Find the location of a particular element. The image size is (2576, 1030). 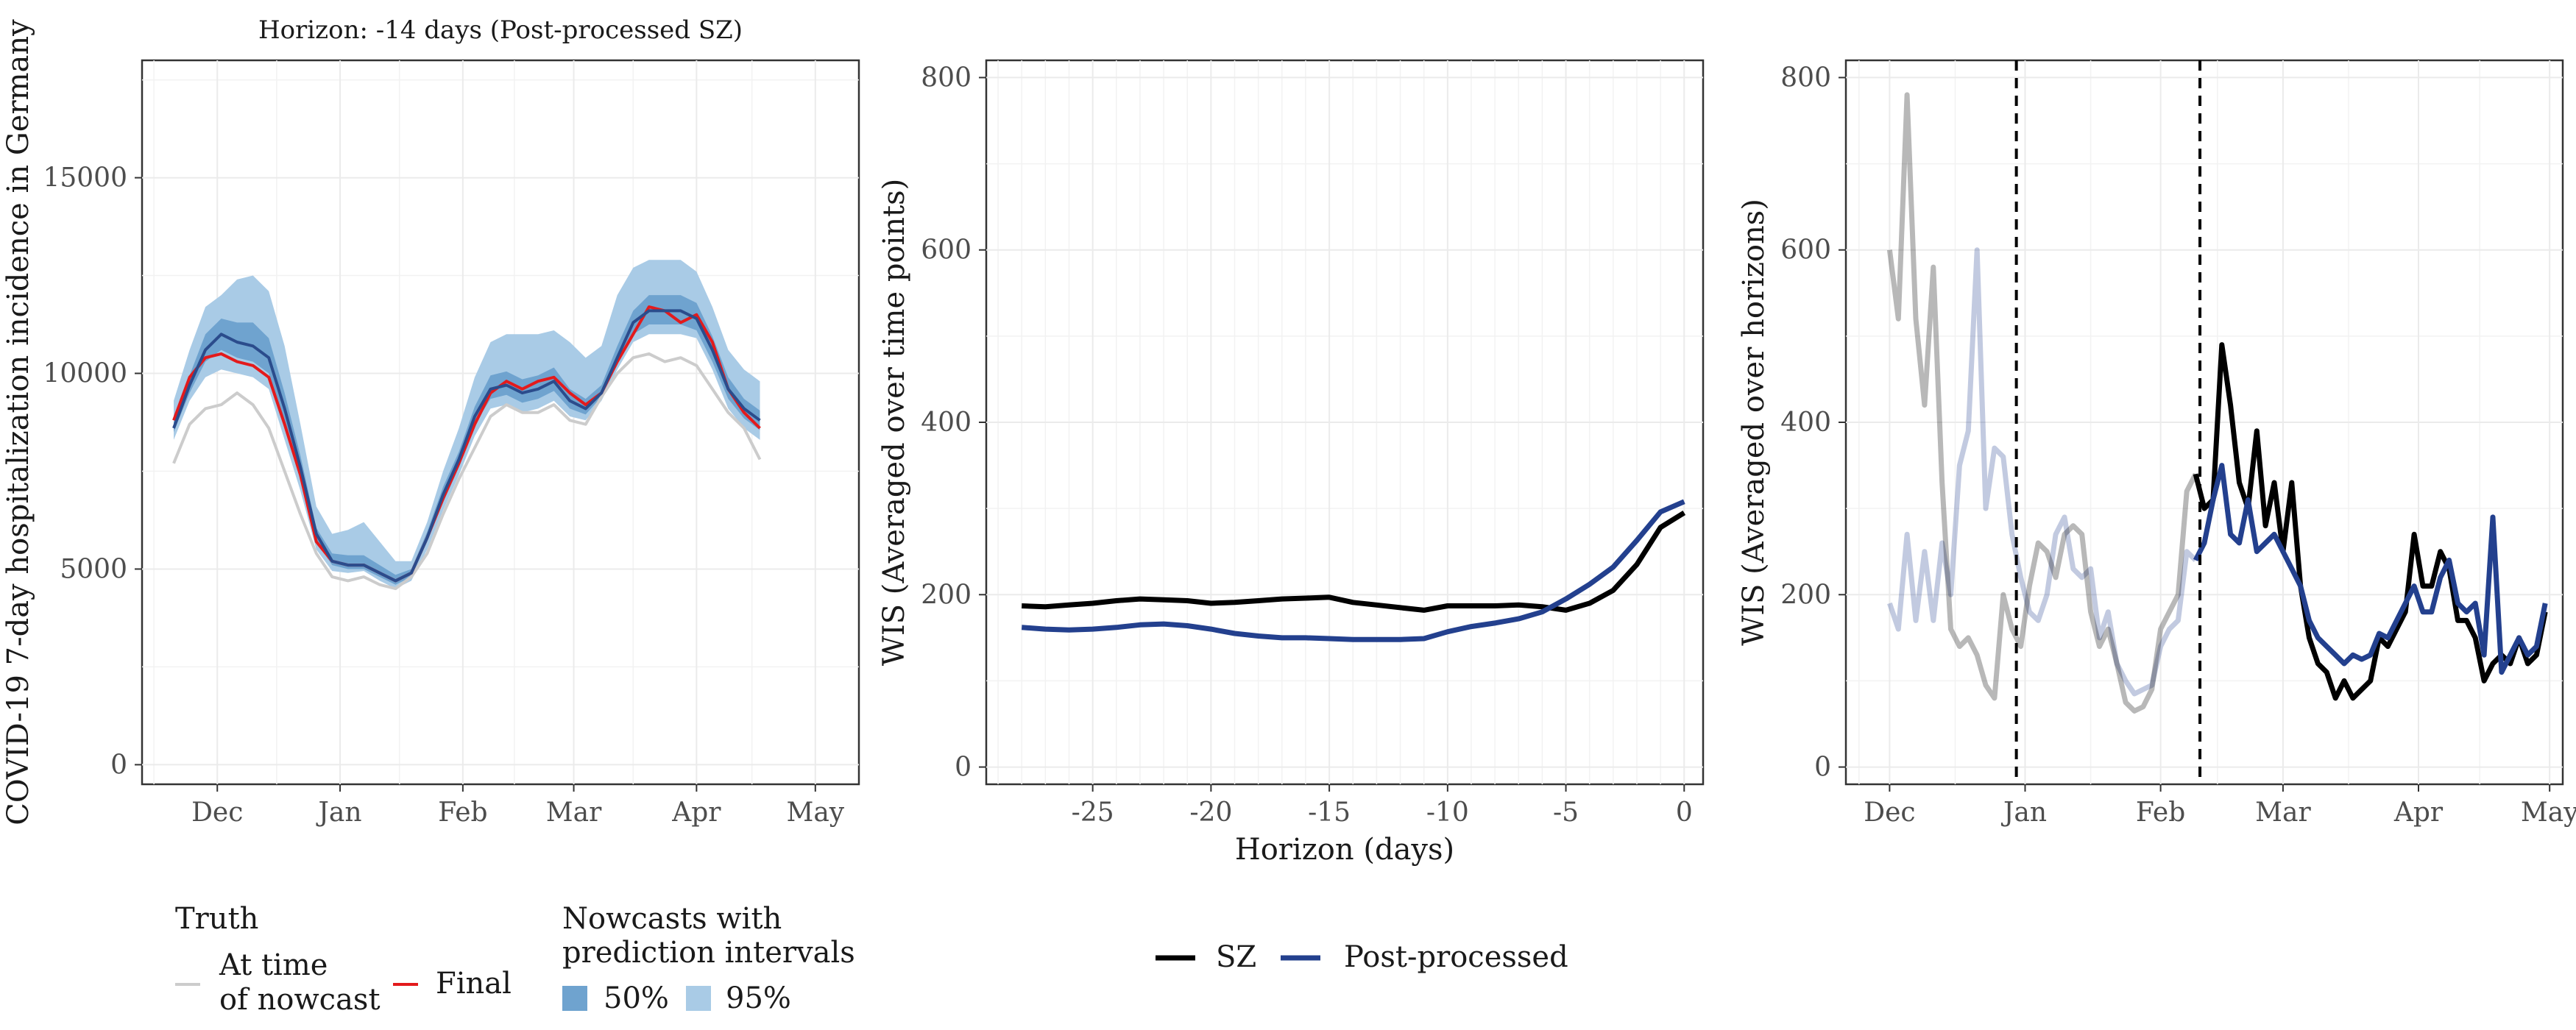

pi-95-band is located at coordinates (467, 425).